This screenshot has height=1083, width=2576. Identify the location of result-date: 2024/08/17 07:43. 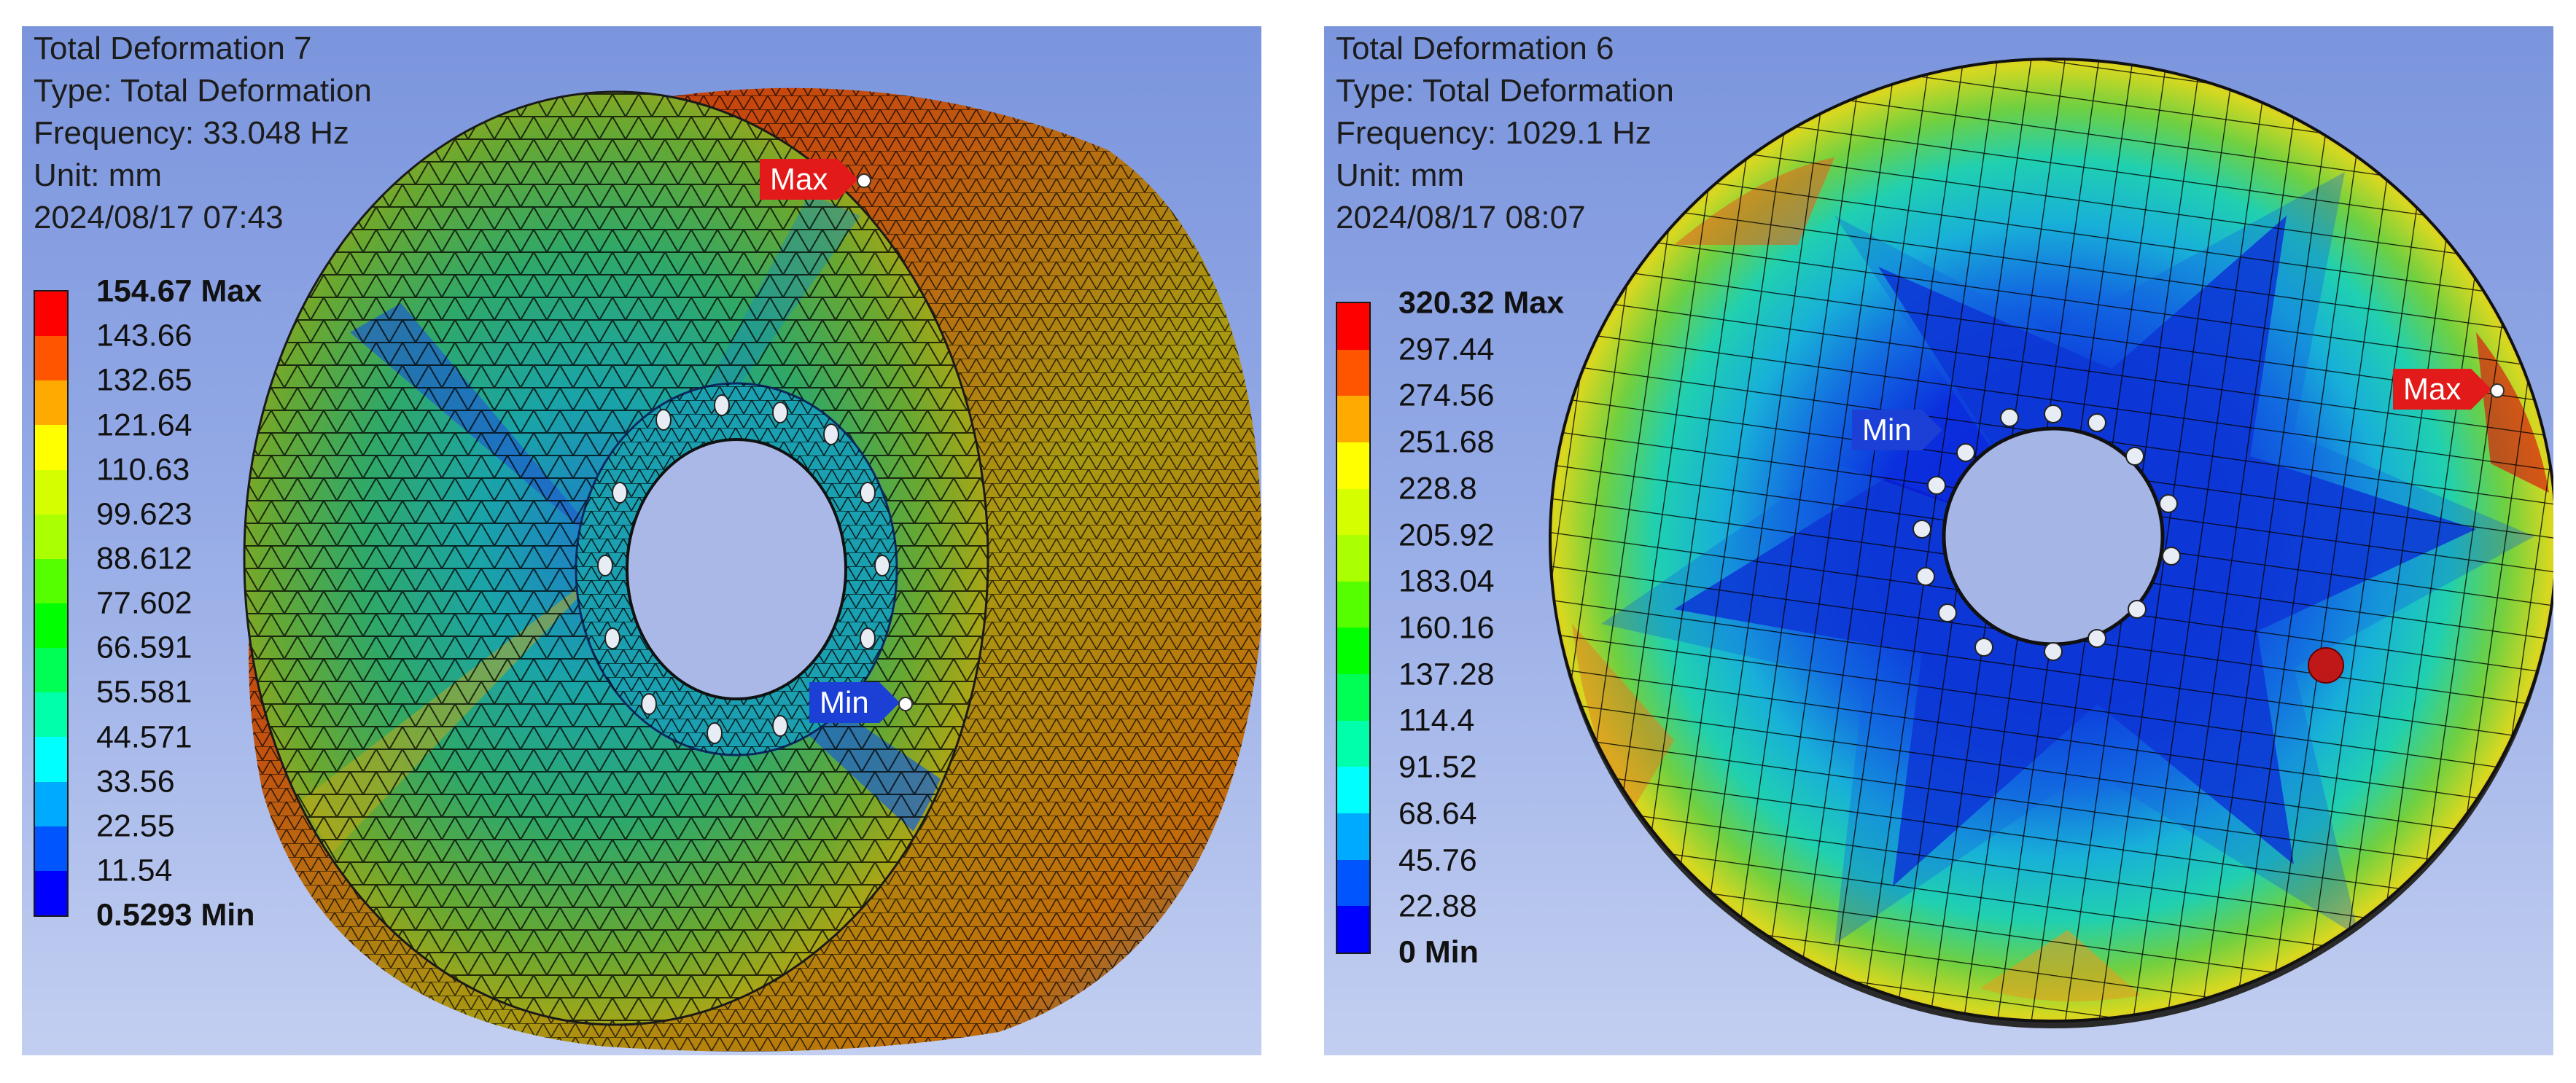
(159, 217).